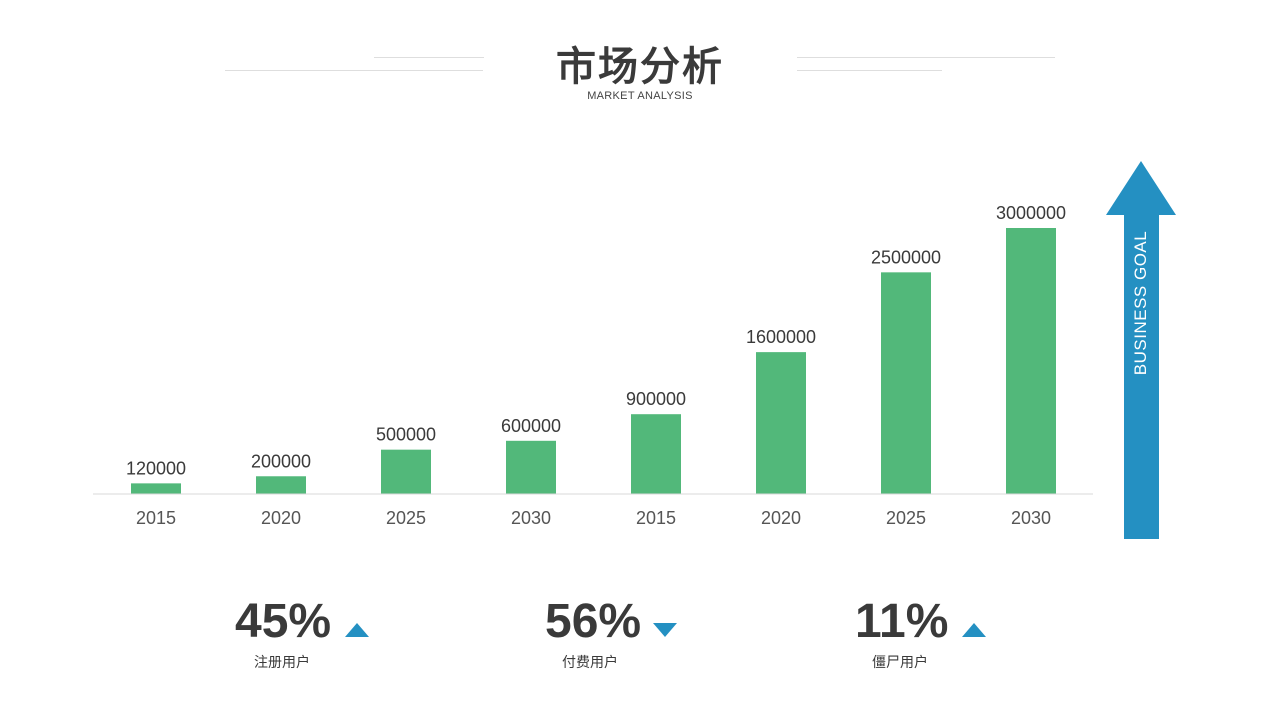 Image resolution: width=1280 pixels, height=720 pixels. I want to click on data-label-6: 2500000, so click(906, 257).